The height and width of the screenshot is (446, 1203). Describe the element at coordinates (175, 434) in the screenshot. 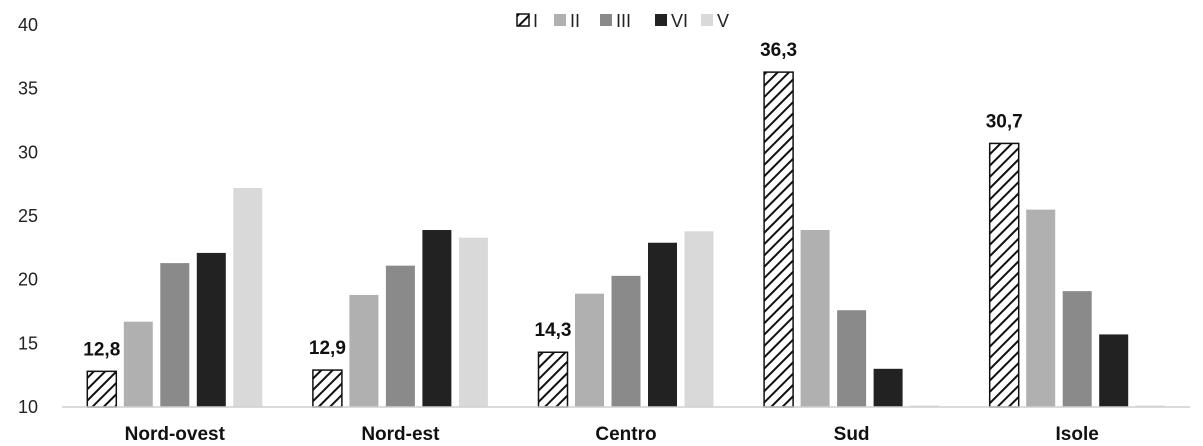

I see `x-category-label: Nord-ovest` at that location.